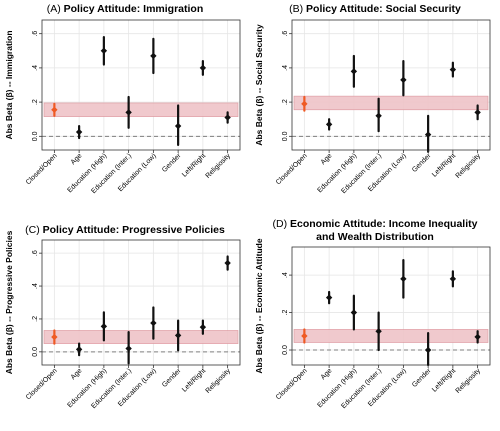  Describe the element at coordinates (375, 237) in the screenshot. I see `panel-title-line2: and Wealth Distribution` at that location.